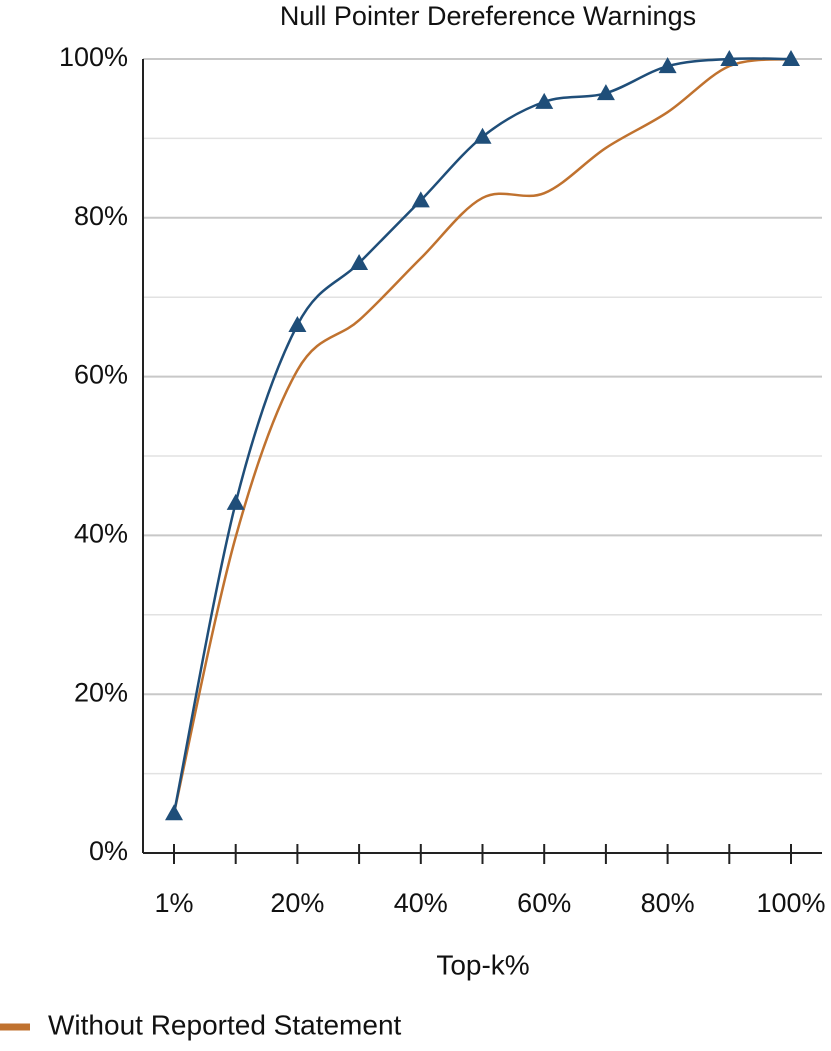  What do you see at coordinates (790, 903) in the screenshot?
I see `x-tick-label: 100%` at bounding box center [790, 903].